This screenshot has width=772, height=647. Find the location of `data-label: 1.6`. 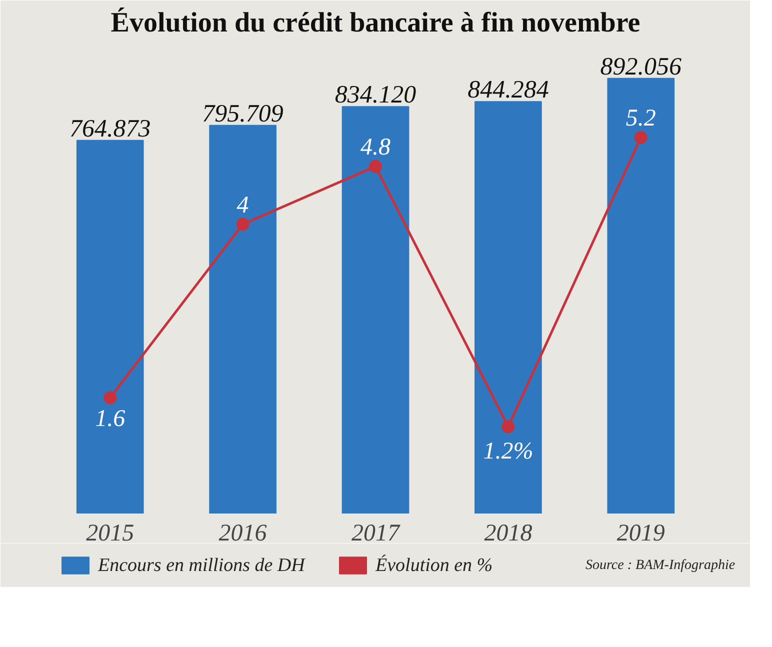

data-label: 1.6 is located at coordinates (110, 419).